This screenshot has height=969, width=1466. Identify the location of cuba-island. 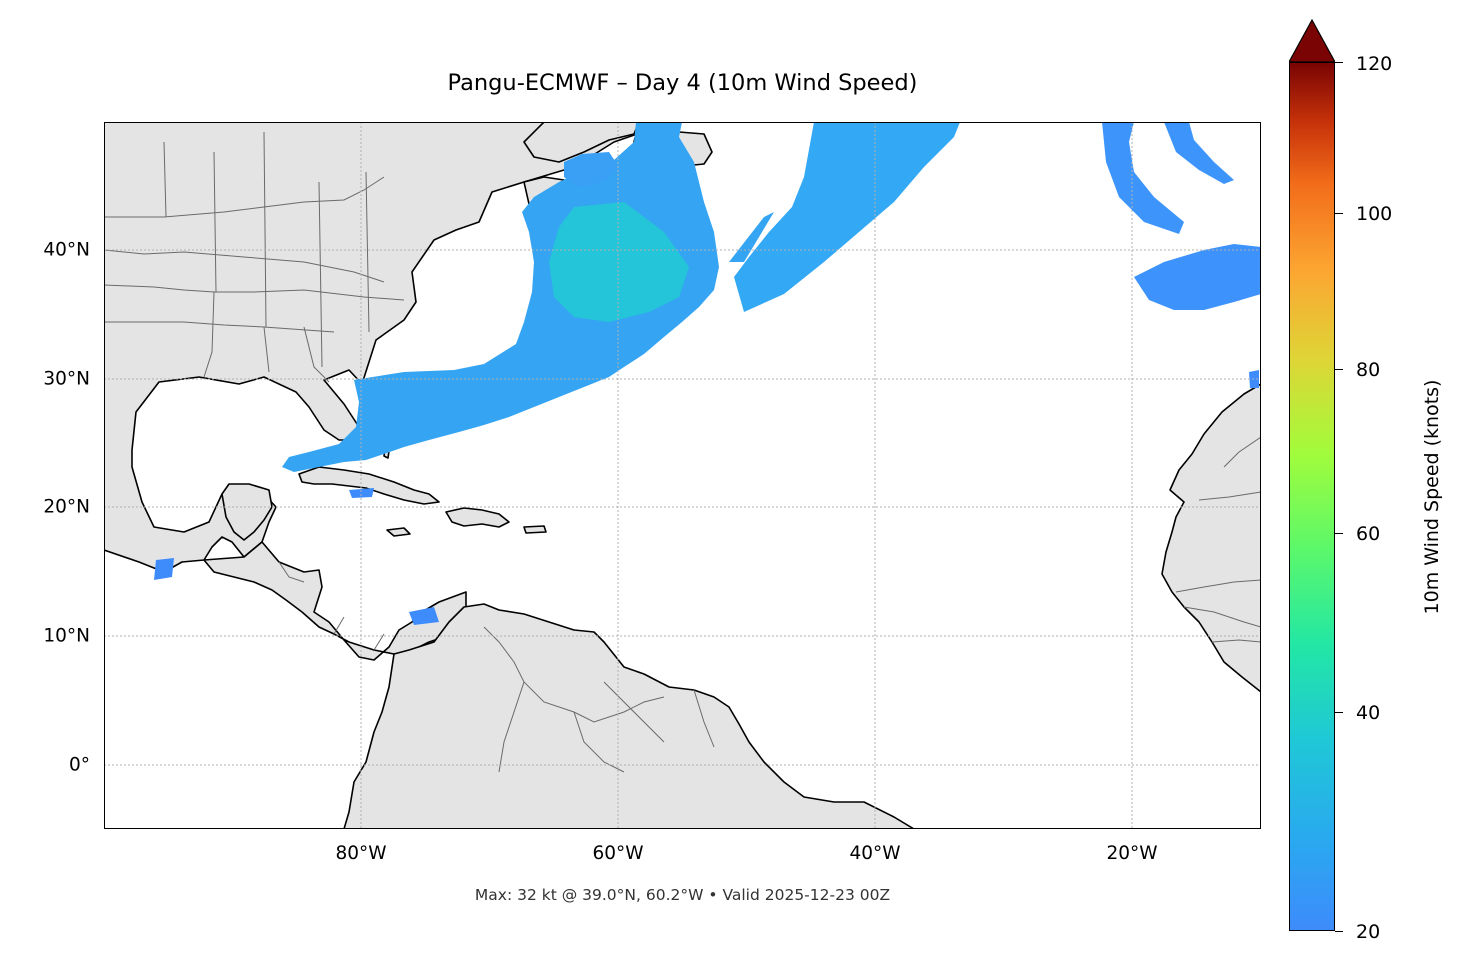
(369, 485).